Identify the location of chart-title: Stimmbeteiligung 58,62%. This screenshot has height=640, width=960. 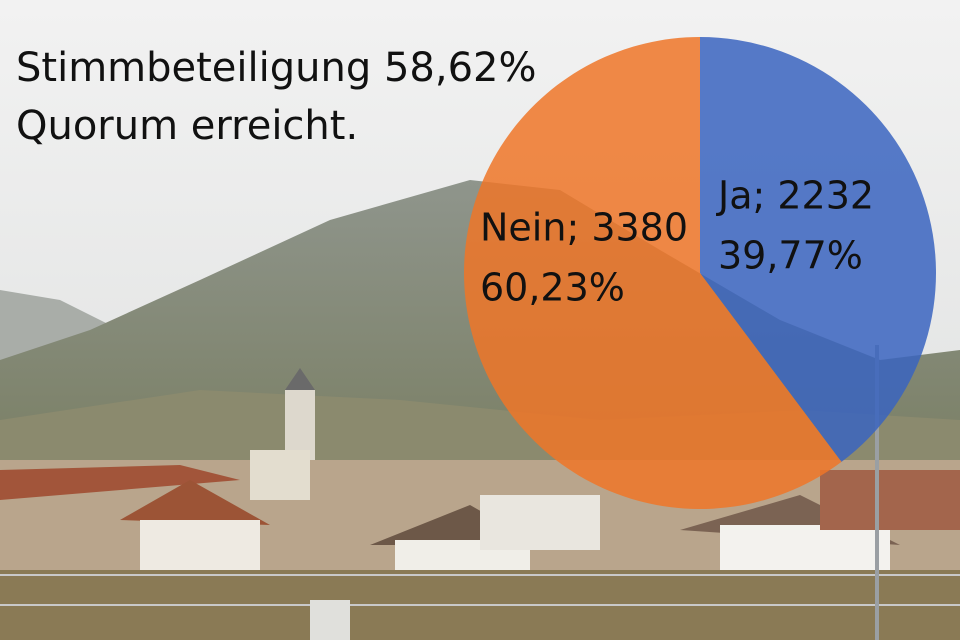
(276, 68).